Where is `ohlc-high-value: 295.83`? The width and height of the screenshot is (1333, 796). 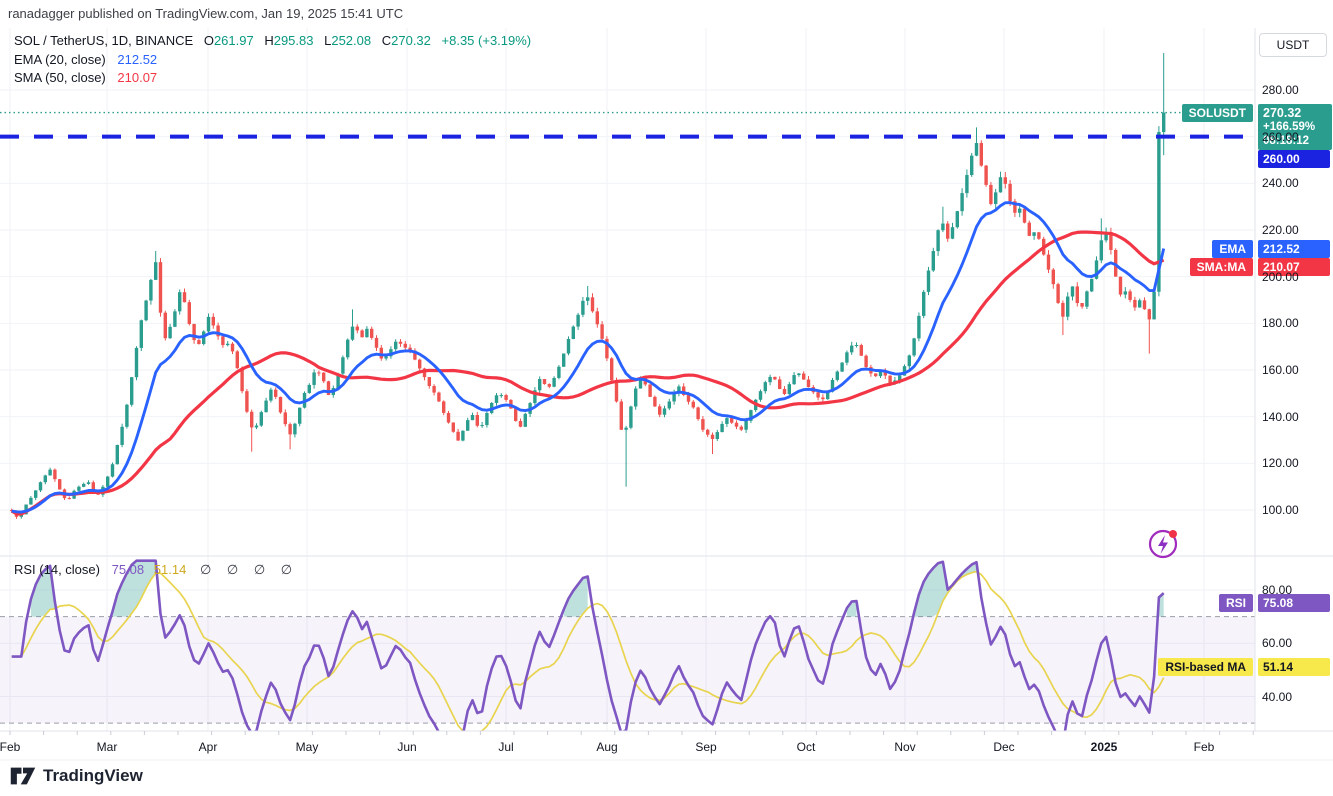
ohlc-high-value: 295.83 is located at coordinates (293, 40).